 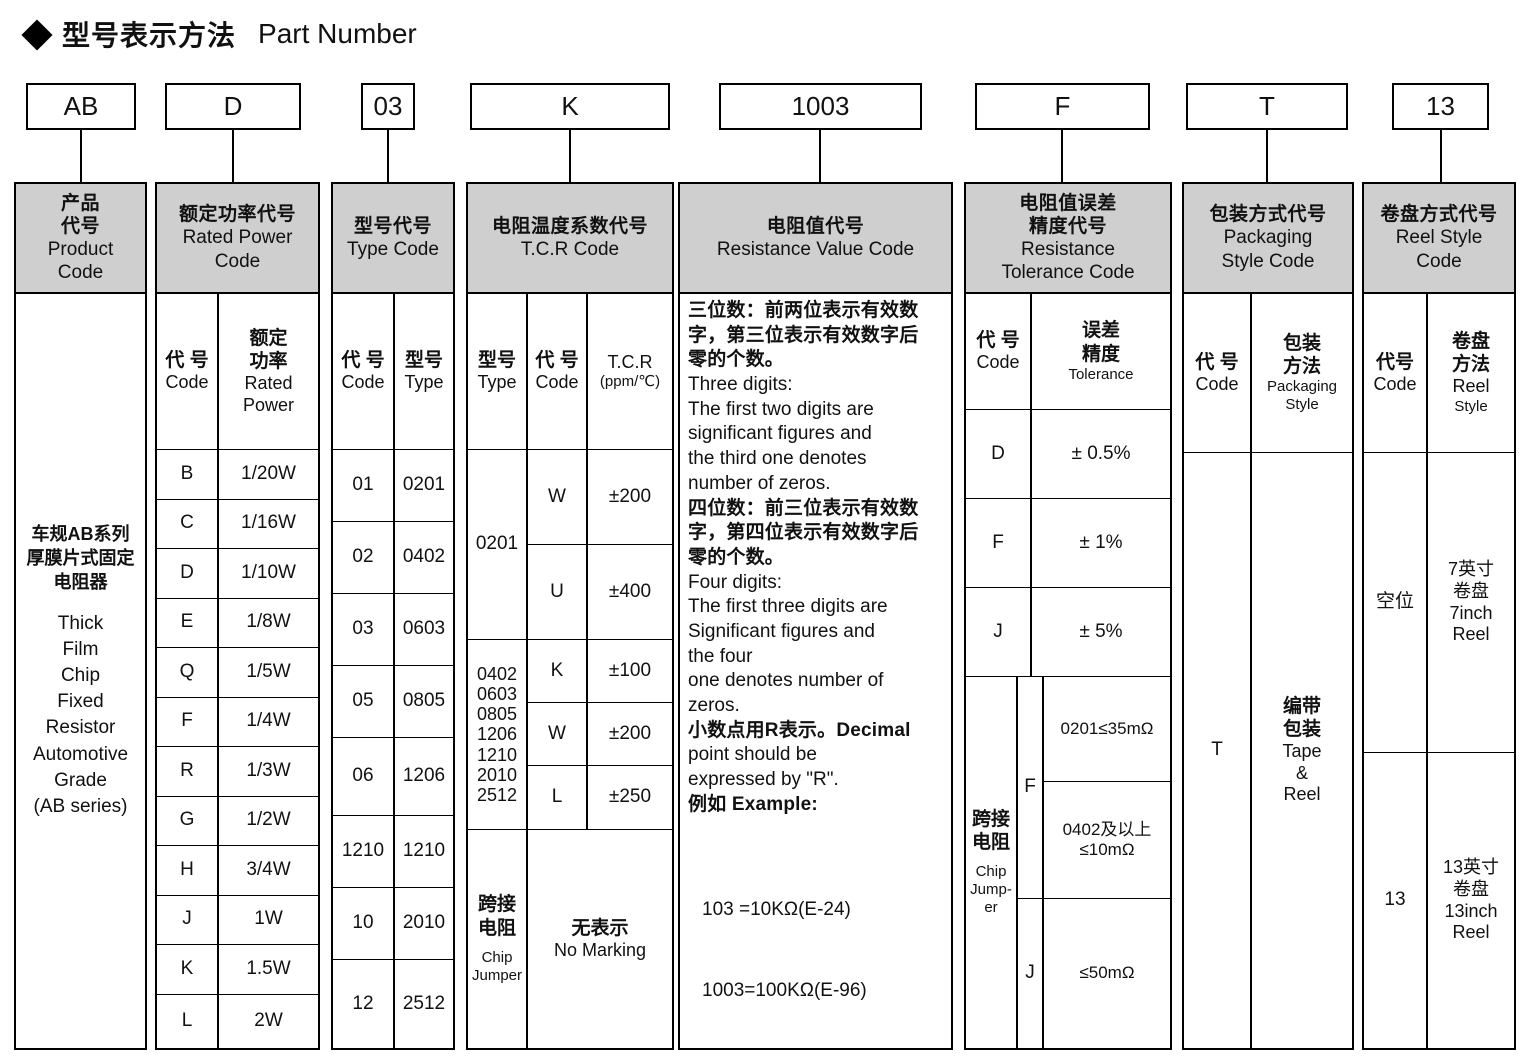 I want to click on product-en-line8: (AB series), so click(x=80, y=807).